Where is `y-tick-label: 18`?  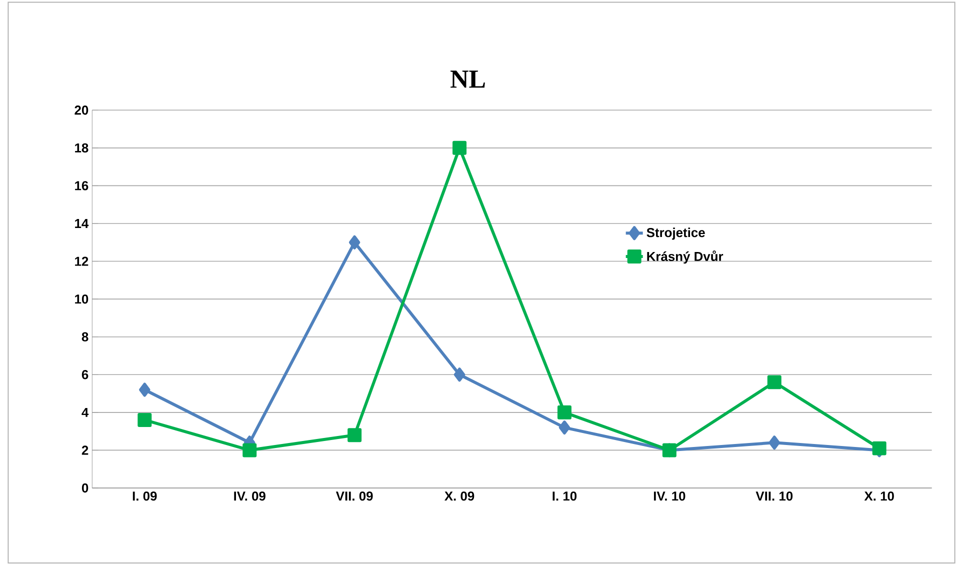
y-tick-label: 18 is located at coordinates (81, 147).